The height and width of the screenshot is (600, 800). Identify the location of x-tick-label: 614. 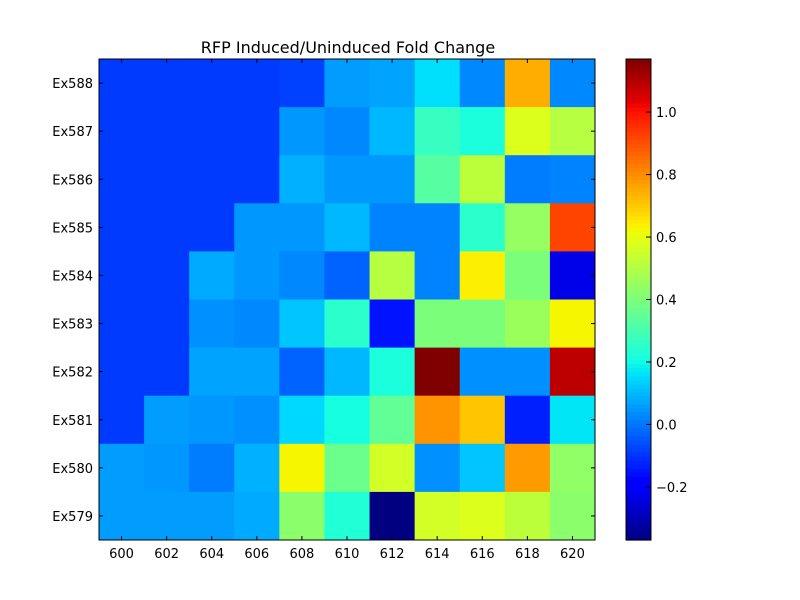
(437, 554).